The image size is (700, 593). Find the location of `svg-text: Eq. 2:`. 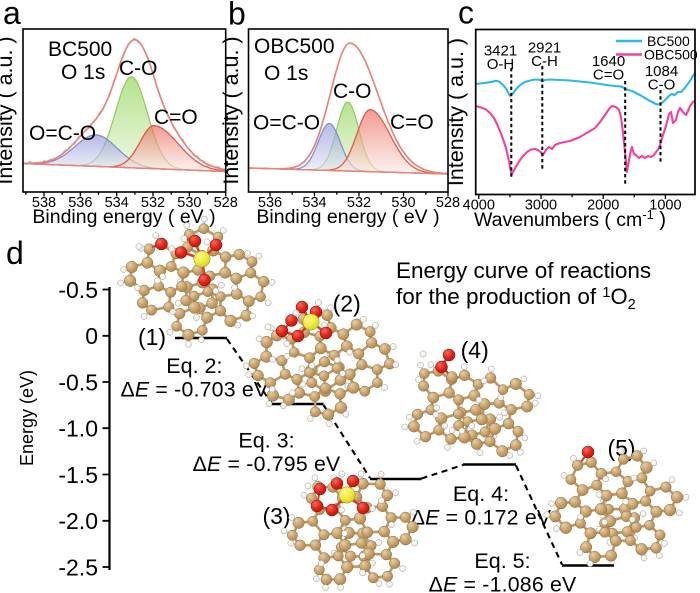

svg-text: Eq. 2: is located at coordinates (194, 366).